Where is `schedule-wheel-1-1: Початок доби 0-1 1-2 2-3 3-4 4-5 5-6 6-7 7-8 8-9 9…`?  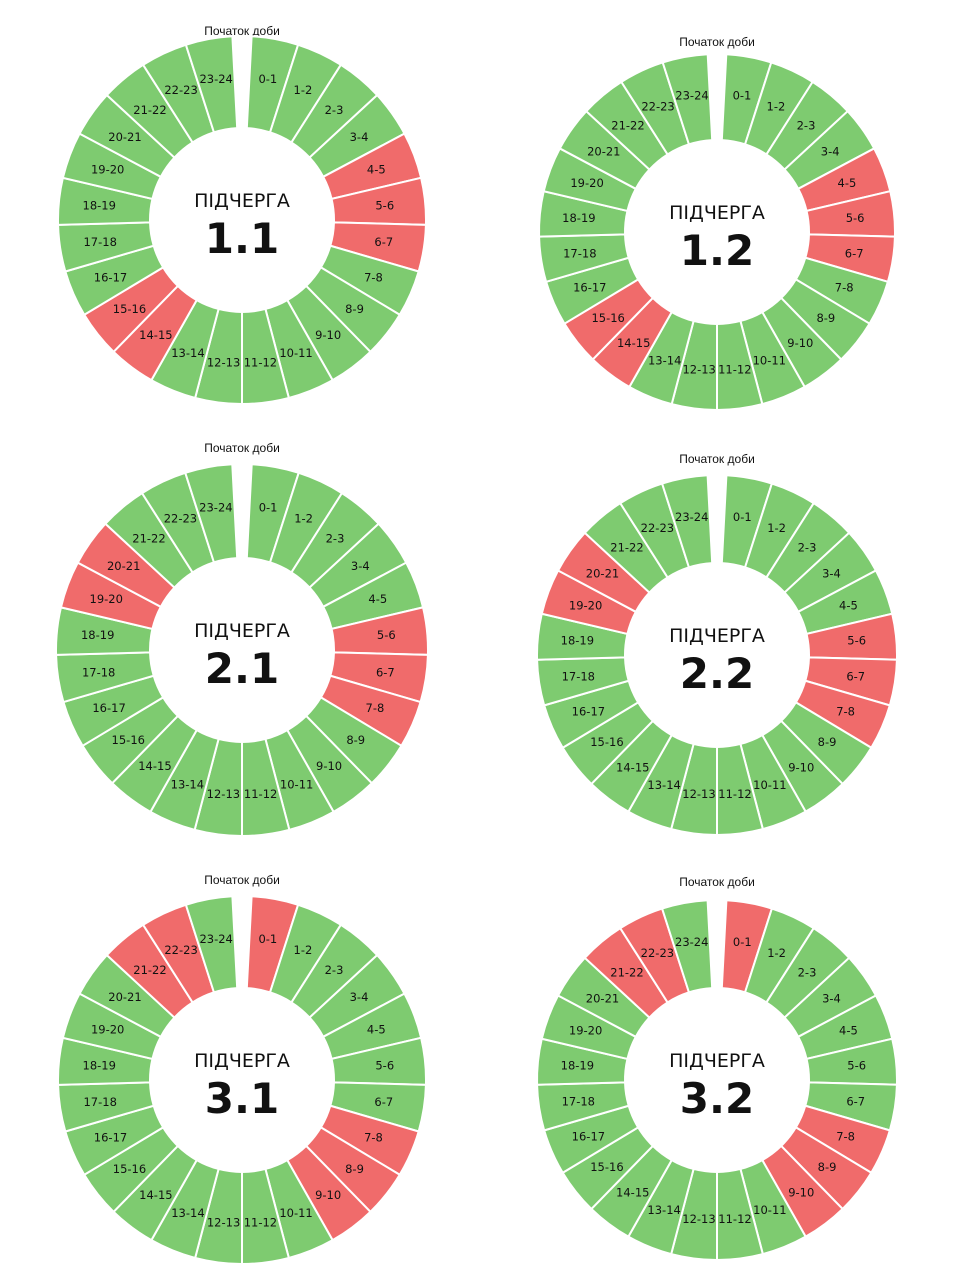
schedule-wheel-1-1: Початок доби 0-1 1-2 2-3 3-4 4-5 5-6 6-7 7-8 8-9 9… is located at coordinates (242, 215).